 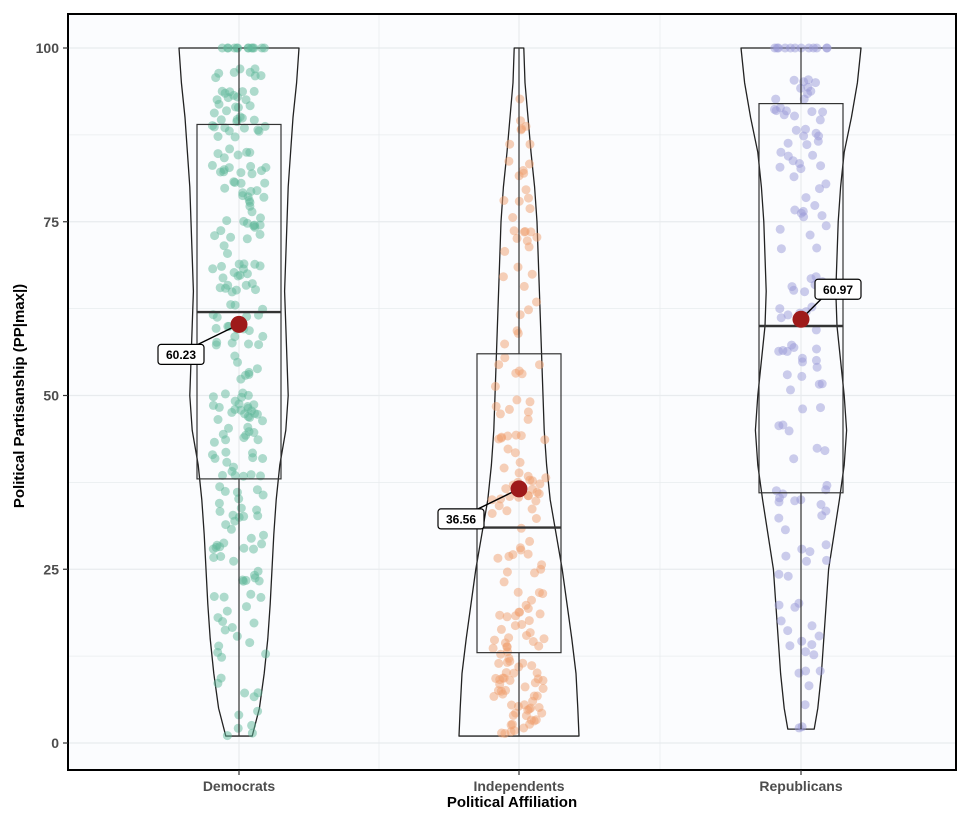 I want to click on x-axis: Democrats Independents Republicans, so click(x=523, y=782).